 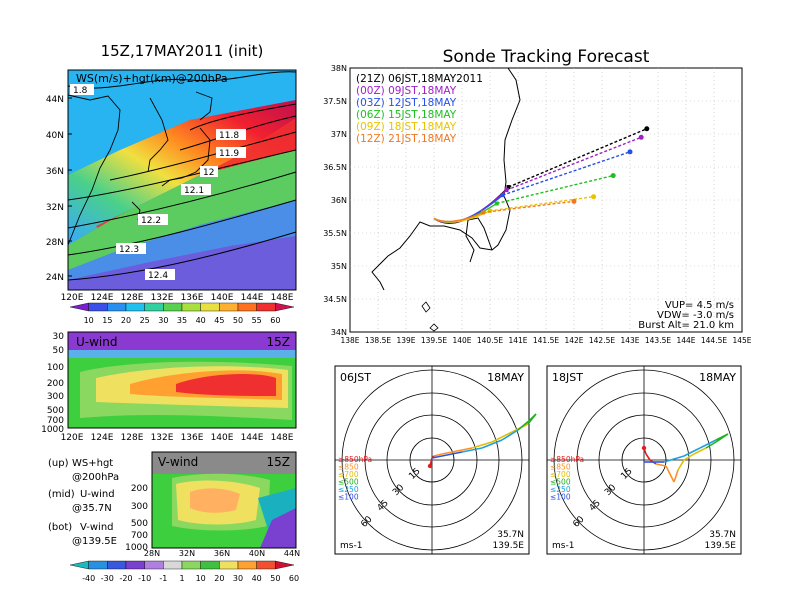 I want to click on v-lat-tick-label: 28N, so click(x=152, y=553).